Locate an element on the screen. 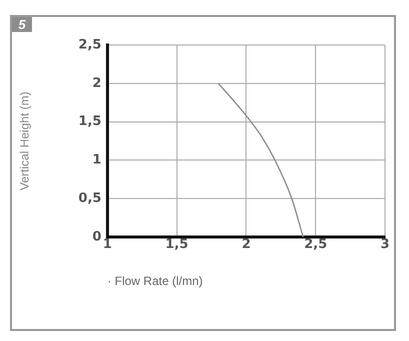 This screenshot has height=341, width=409. y-tick-label: 1,5 is located at coordinates (90, 122).